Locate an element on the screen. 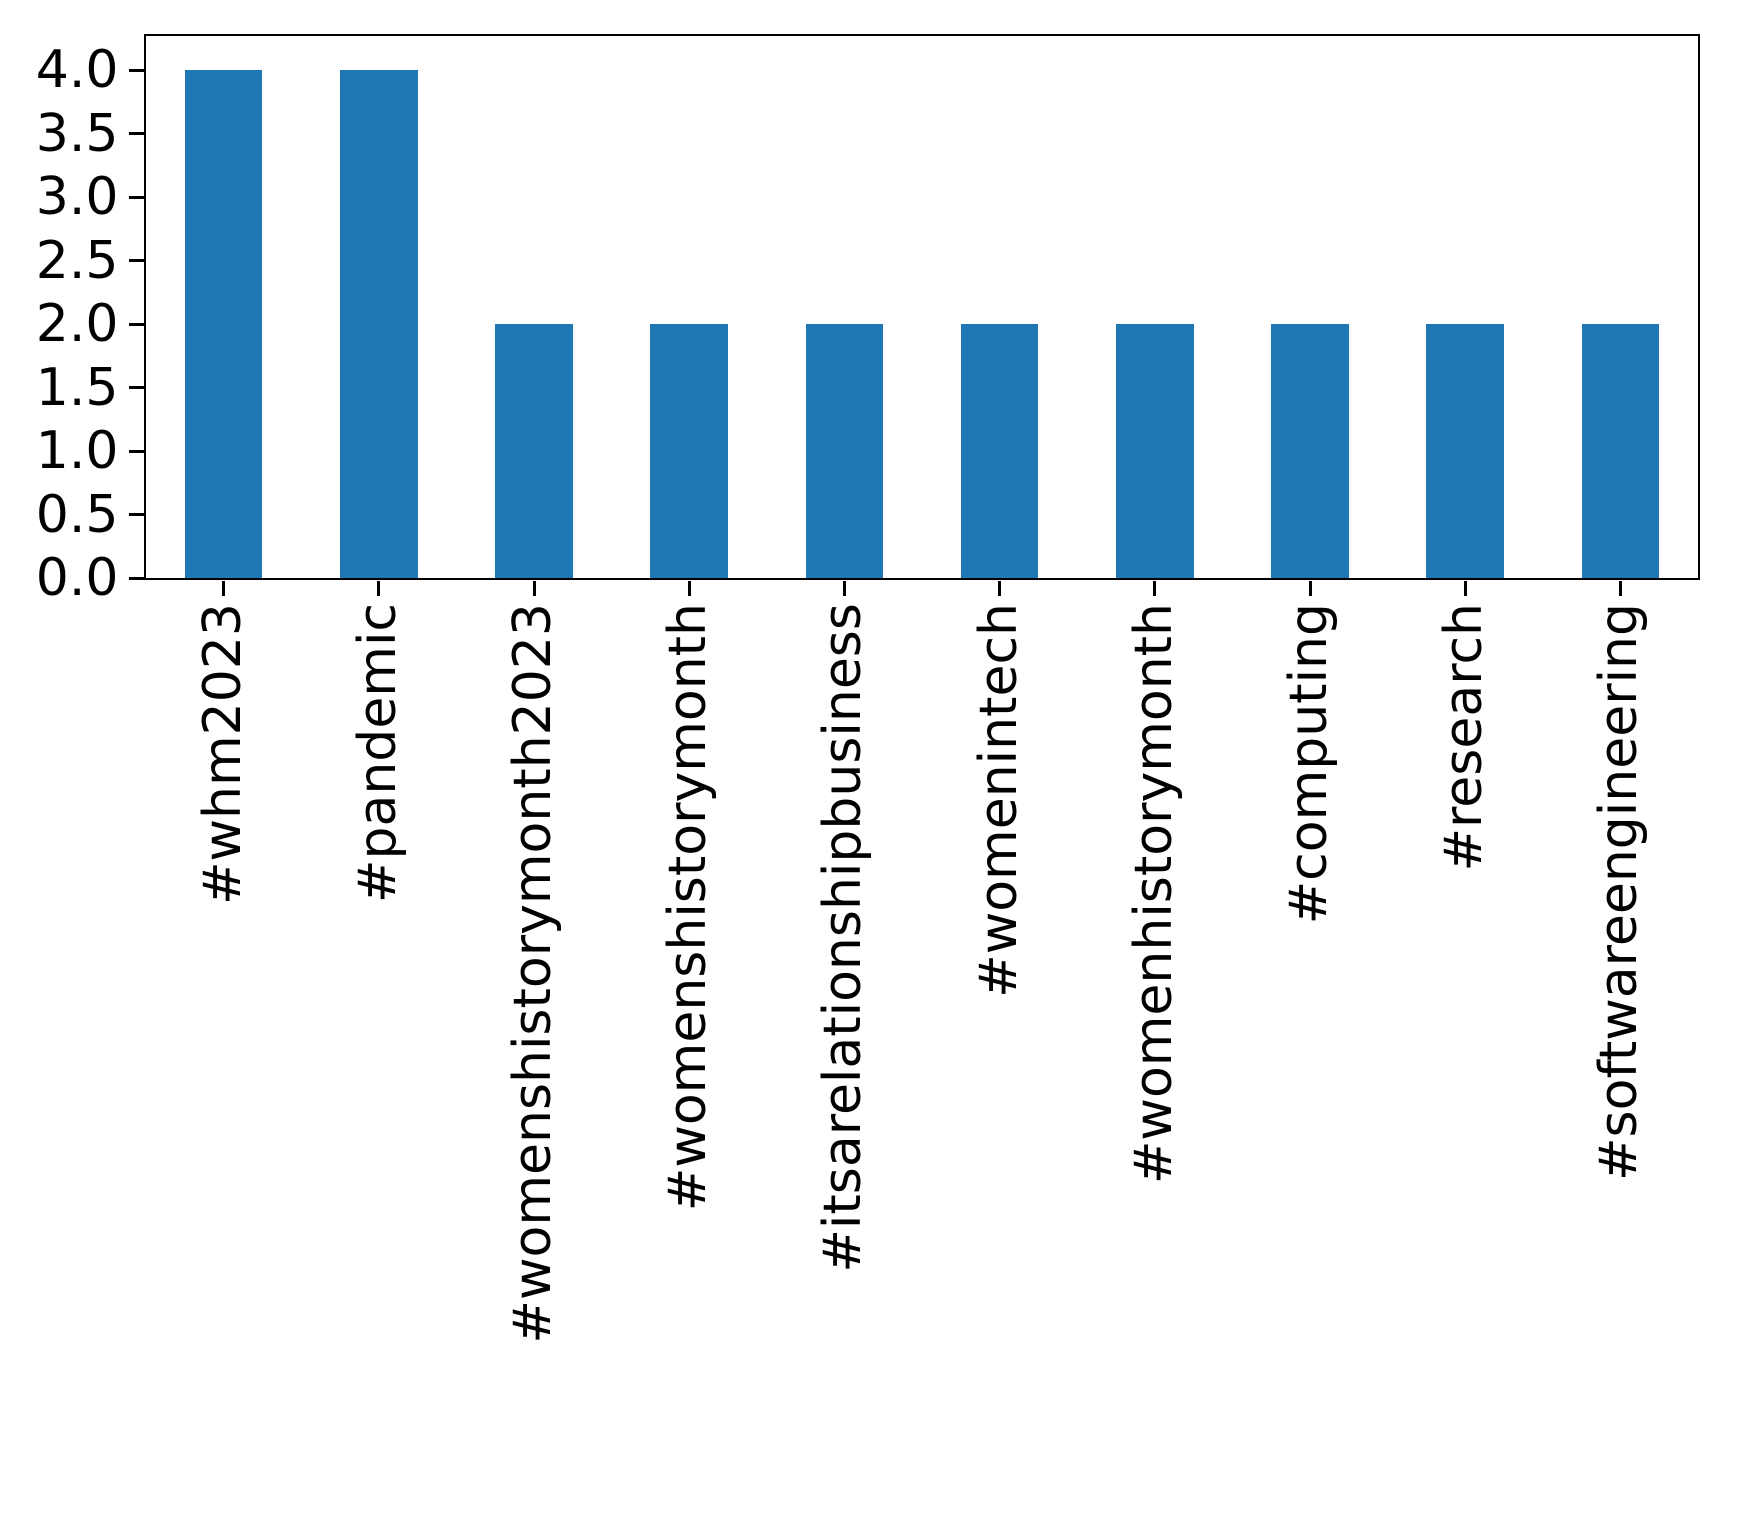  y-axis-tick-label: 0.0 is located at coordinates (77, 578).